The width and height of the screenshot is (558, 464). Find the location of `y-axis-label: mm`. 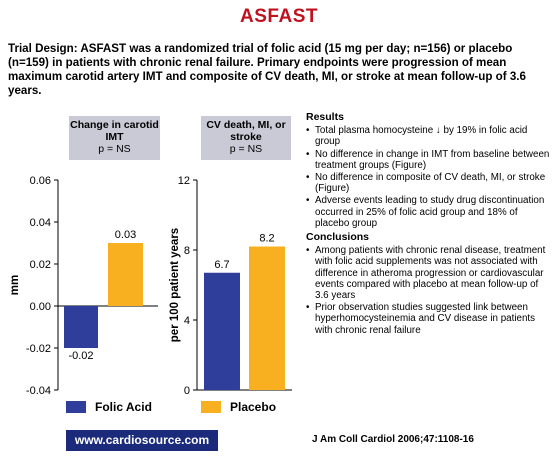

y-axis-label: mm is located at coordinates (15, 285).